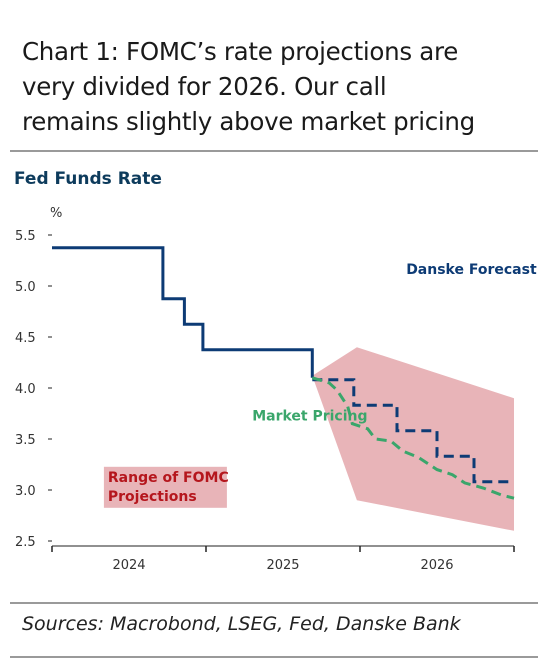 This screenshot has height=662, width=546. Describe the element at coordinates (274, 151) in the screenshot. I see `top-divider` at that location.